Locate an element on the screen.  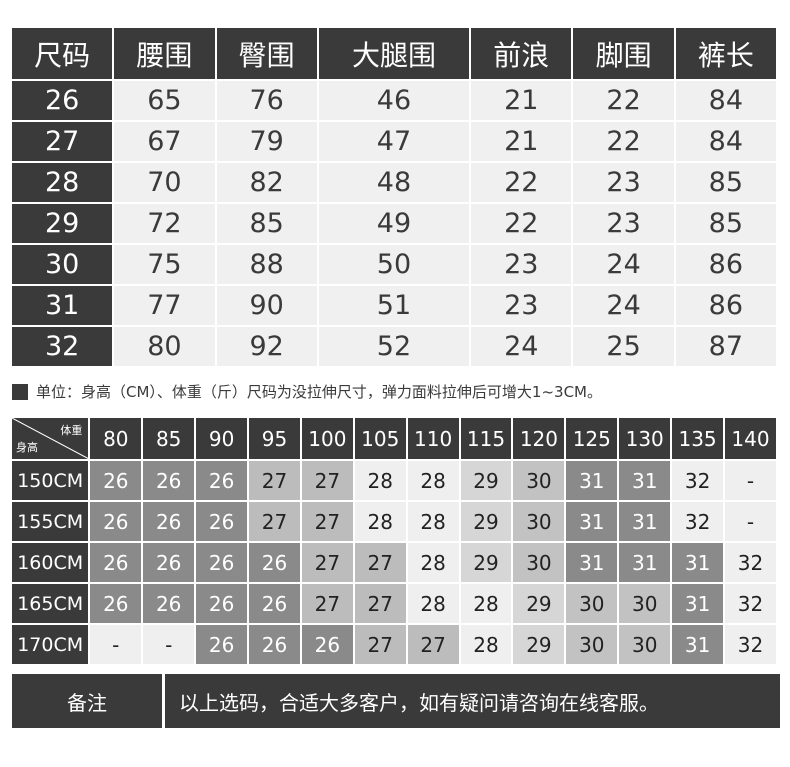
footer-label: 备注 is located at coordinates (87, 701).